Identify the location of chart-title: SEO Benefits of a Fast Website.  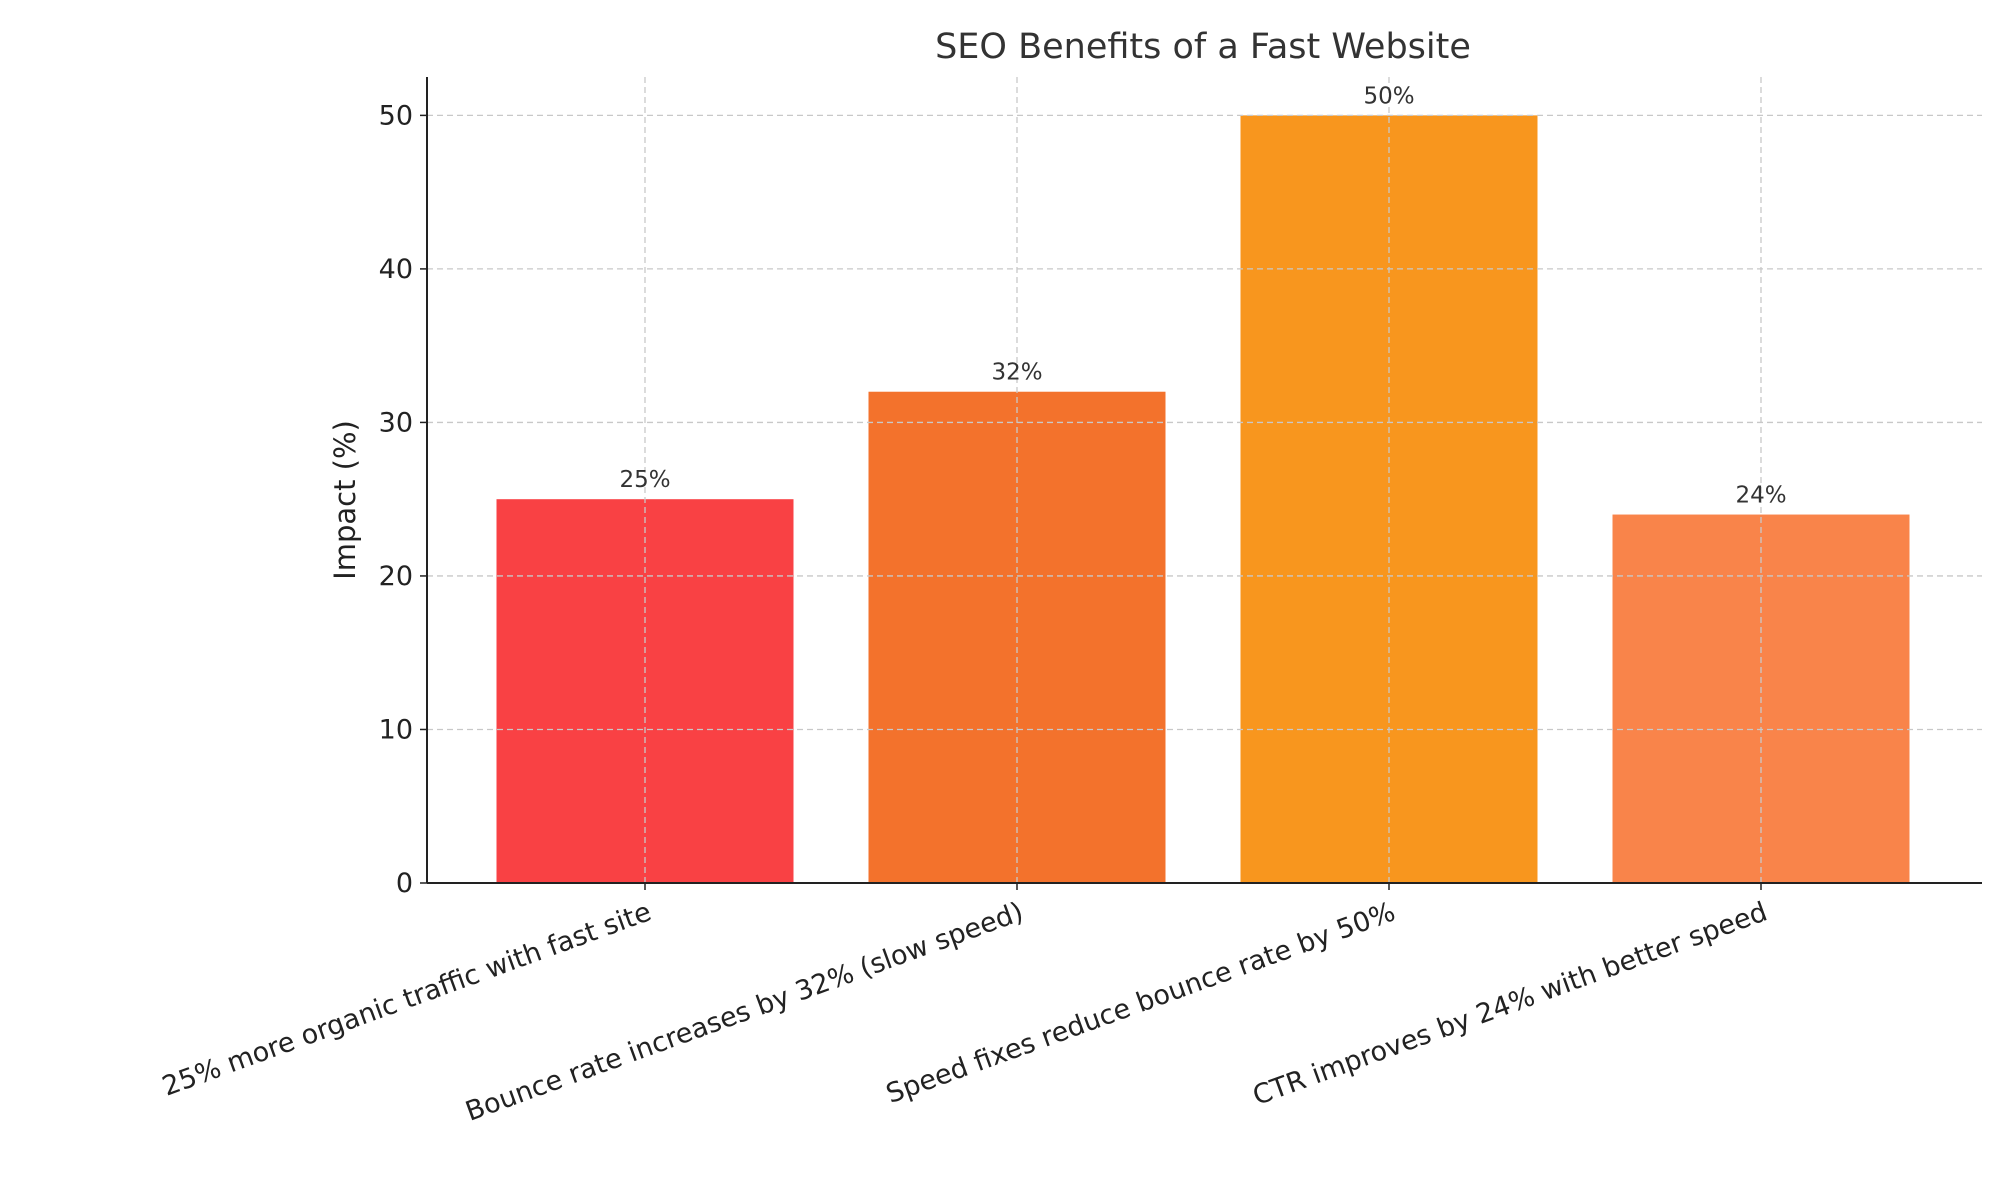
(1203, 47).